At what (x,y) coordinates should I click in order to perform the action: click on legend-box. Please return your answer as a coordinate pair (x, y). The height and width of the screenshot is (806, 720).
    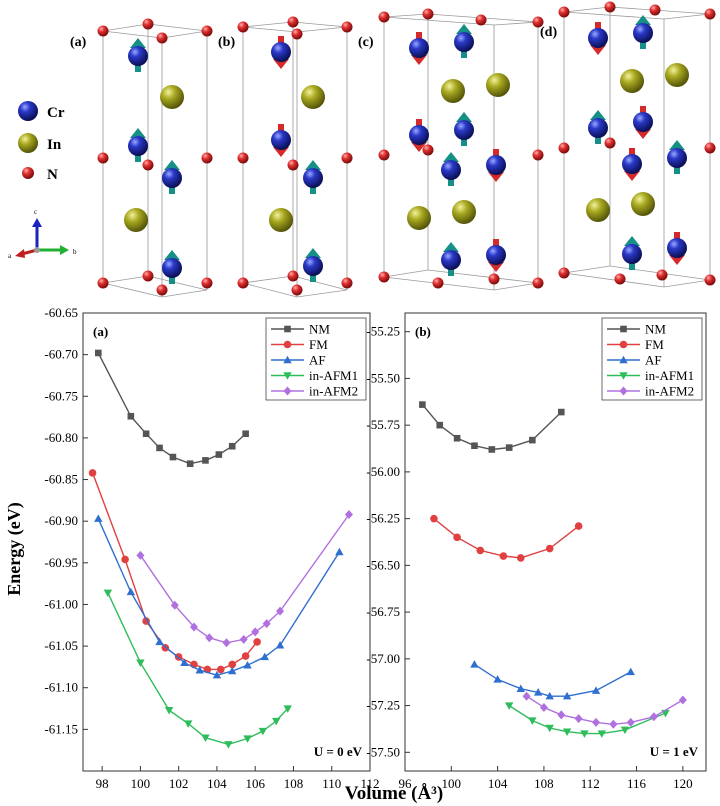
    Looking at the image, I should click on (316, 359).